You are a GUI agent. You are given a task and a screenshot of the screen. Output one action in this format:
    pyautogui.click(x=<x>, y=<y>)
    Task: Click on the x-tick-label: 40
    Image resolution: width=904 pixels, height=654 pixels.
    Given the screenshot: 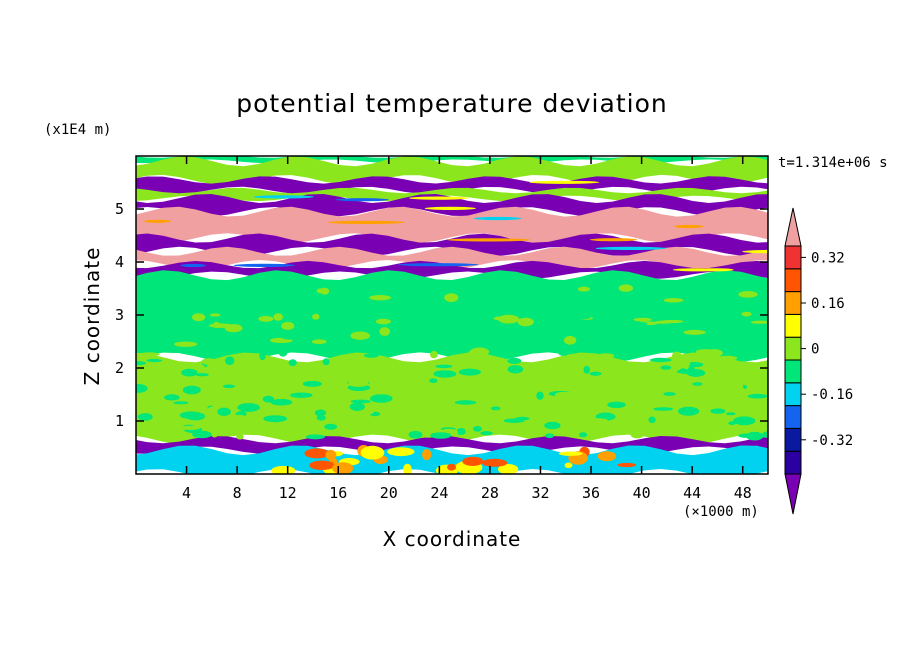 What is the action you would take?
    pyautogui.click(x=642, y=493)
    